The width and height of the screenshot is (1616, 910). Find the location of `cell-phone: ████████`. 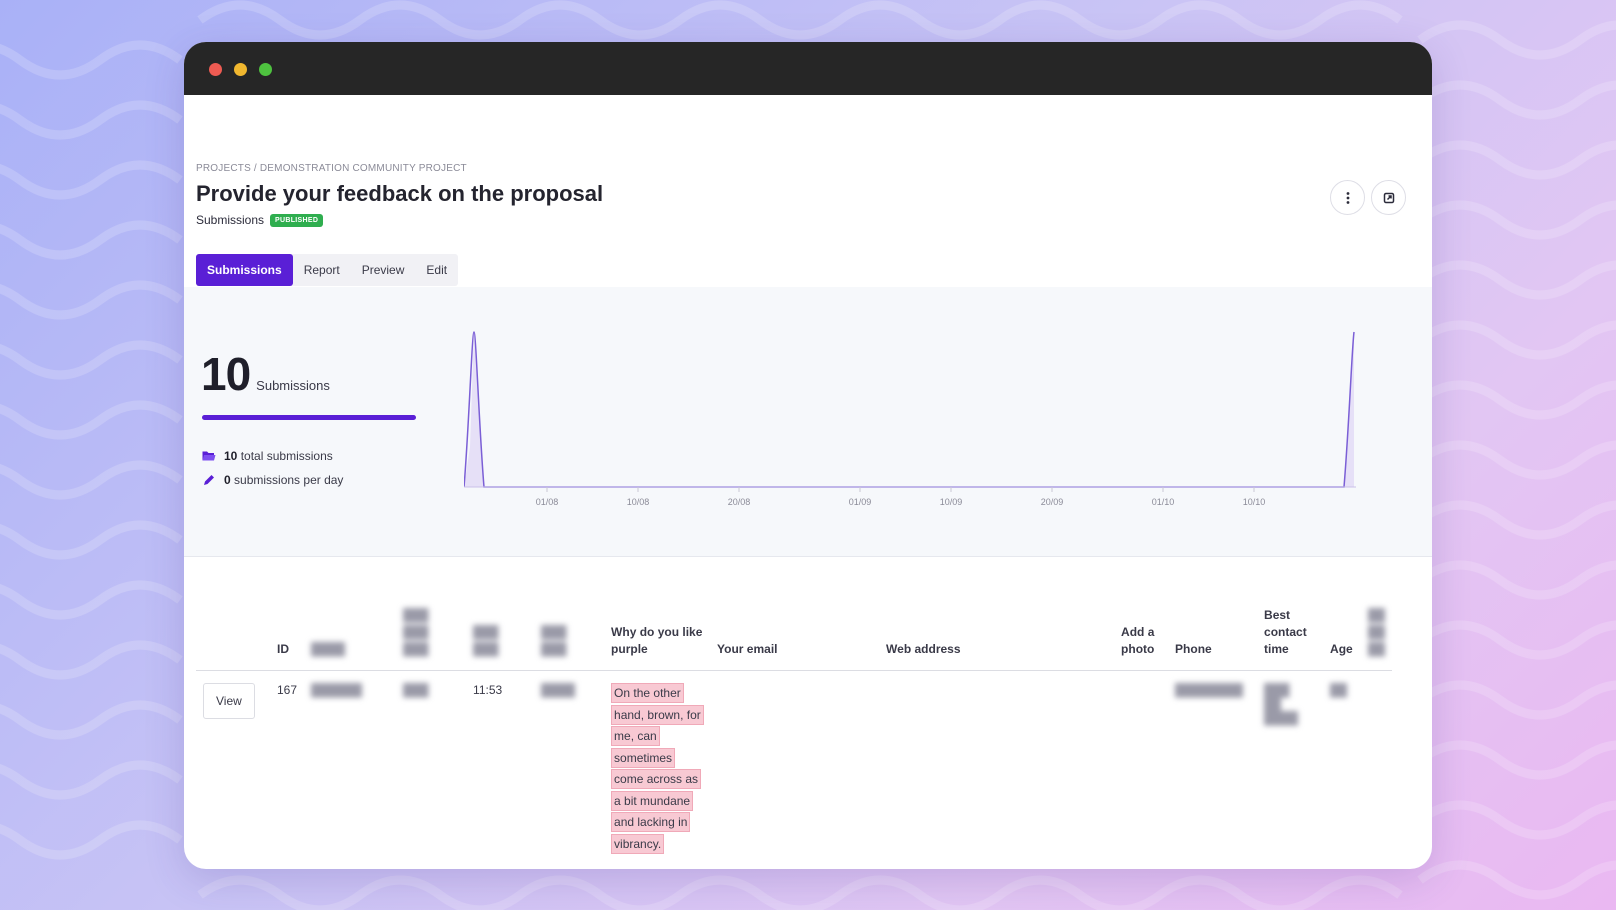

cell-phone: ████████ is located at coordinates (1209, 690).